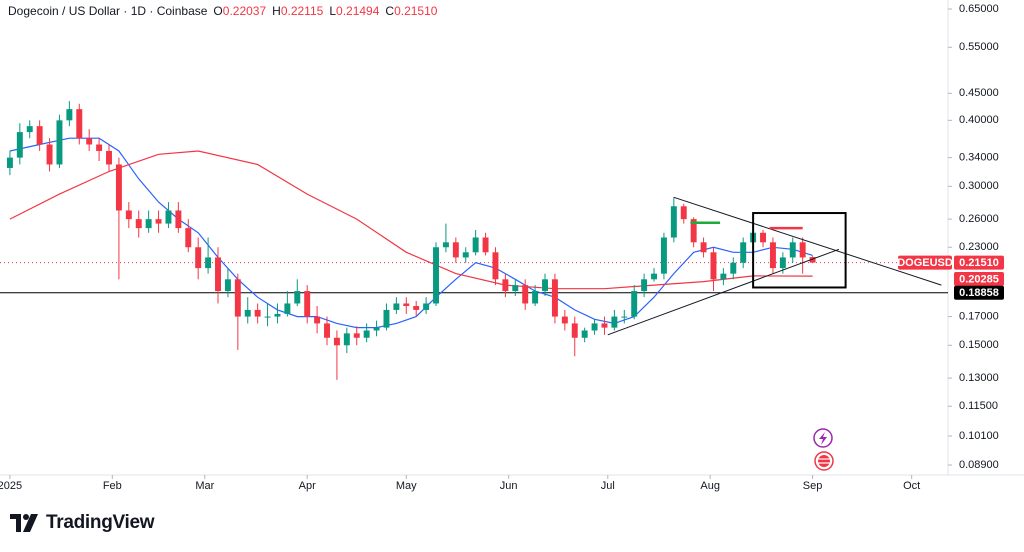 The width and height of the screenshot is (1024, 552). What do you see at coordinates (710, 486) in the screenshot?
I see `x-tick-label: Aug` at bounding box center [710, 486].